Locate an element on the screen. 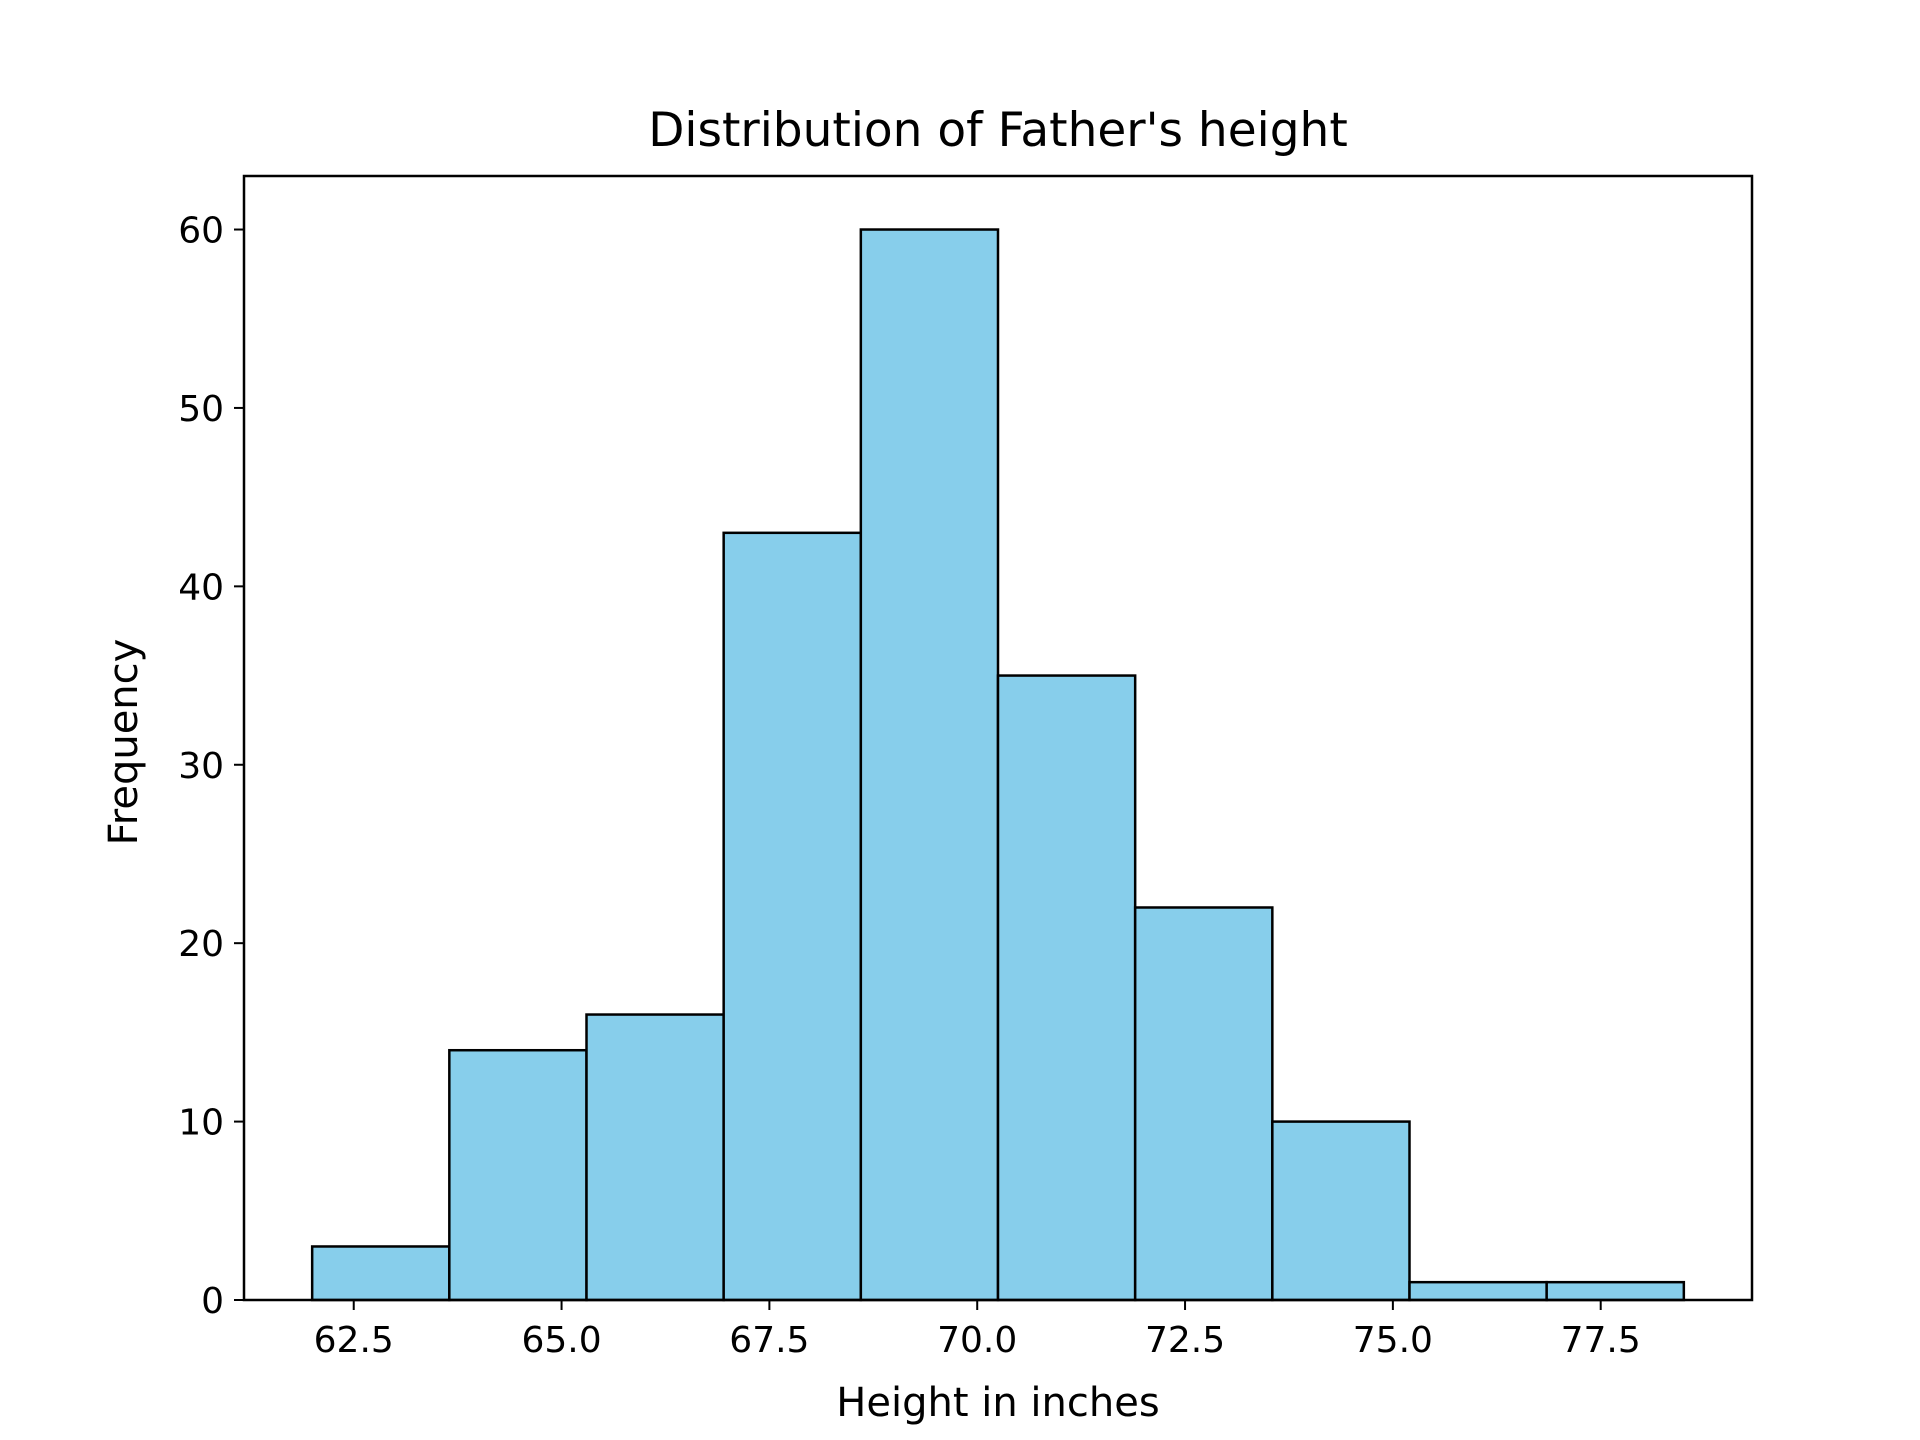 This screenshot has width=1920, height=1440. x-tick-label: 77.5 is located at coordinates (1601, 1340).